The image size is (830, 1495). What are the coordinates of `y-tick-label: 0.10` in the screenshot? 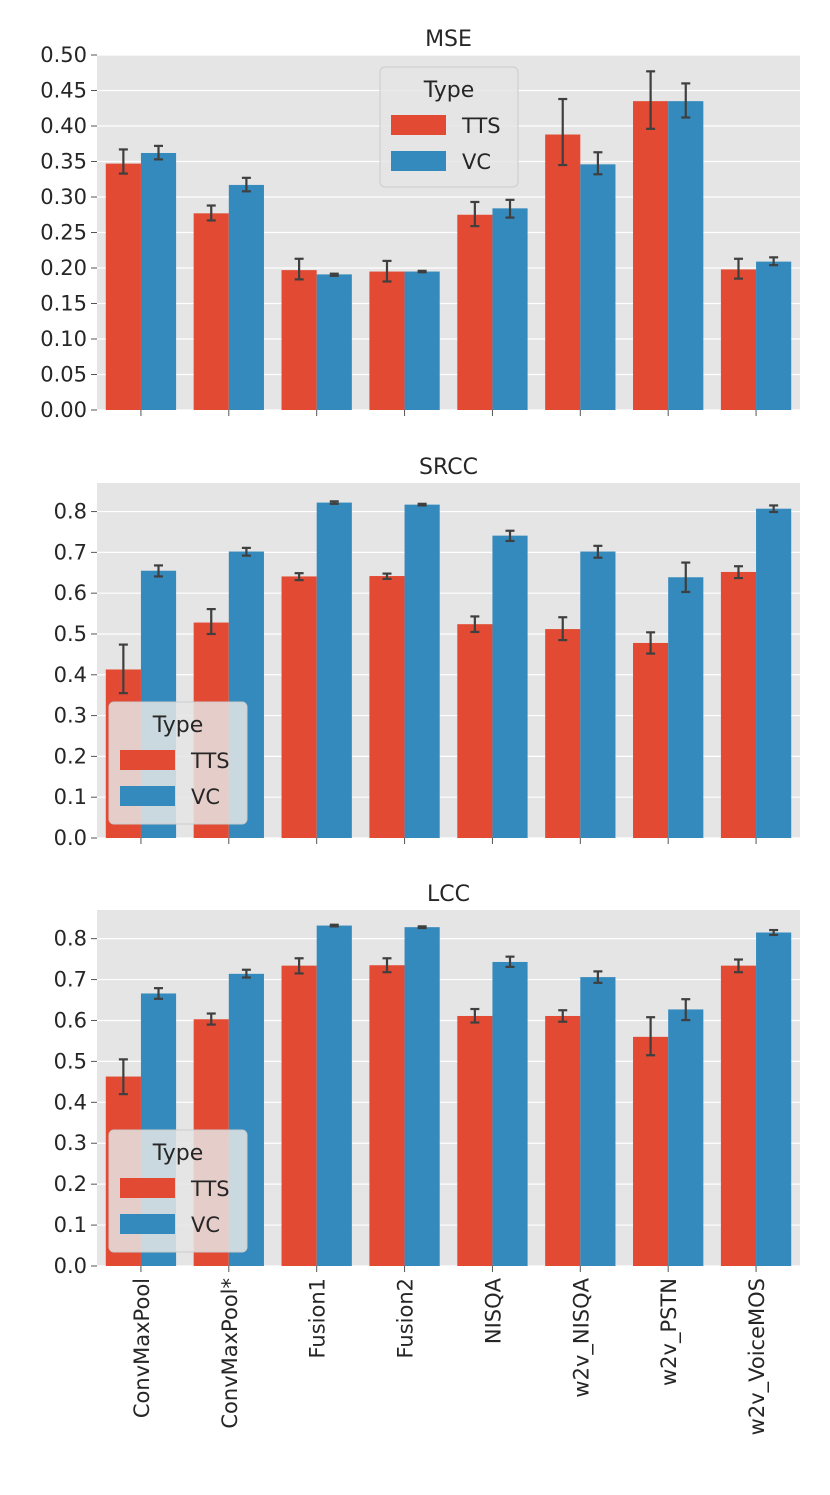 It's located at (63, 339).